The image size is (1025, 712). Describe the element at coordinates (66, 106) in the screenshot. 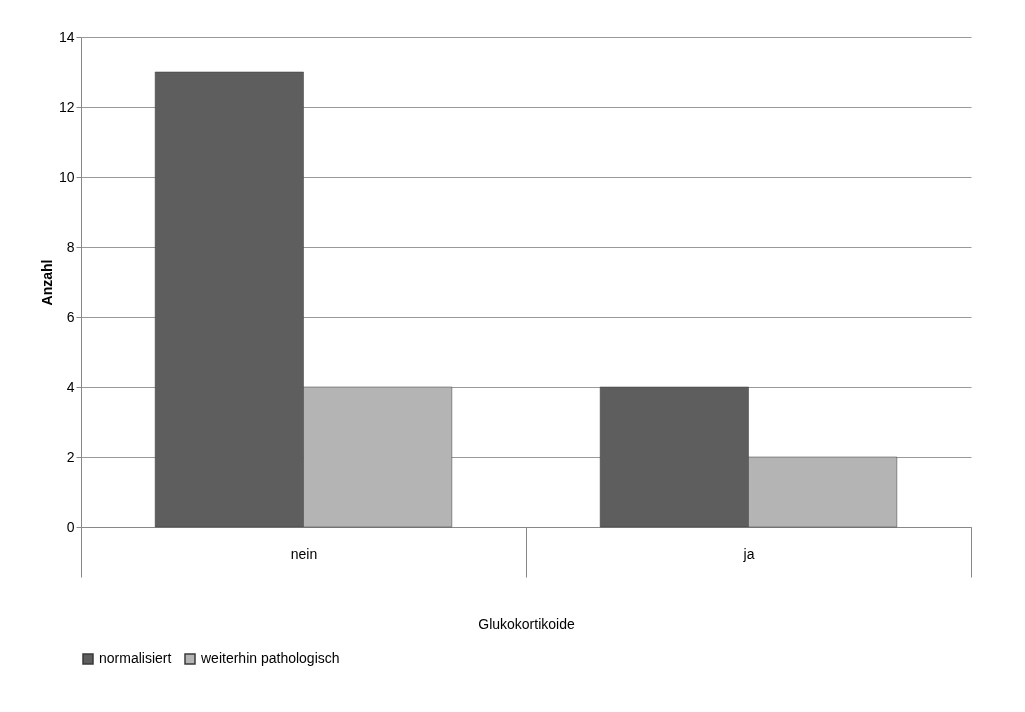

I see `y-tick-label: 12` at that location.